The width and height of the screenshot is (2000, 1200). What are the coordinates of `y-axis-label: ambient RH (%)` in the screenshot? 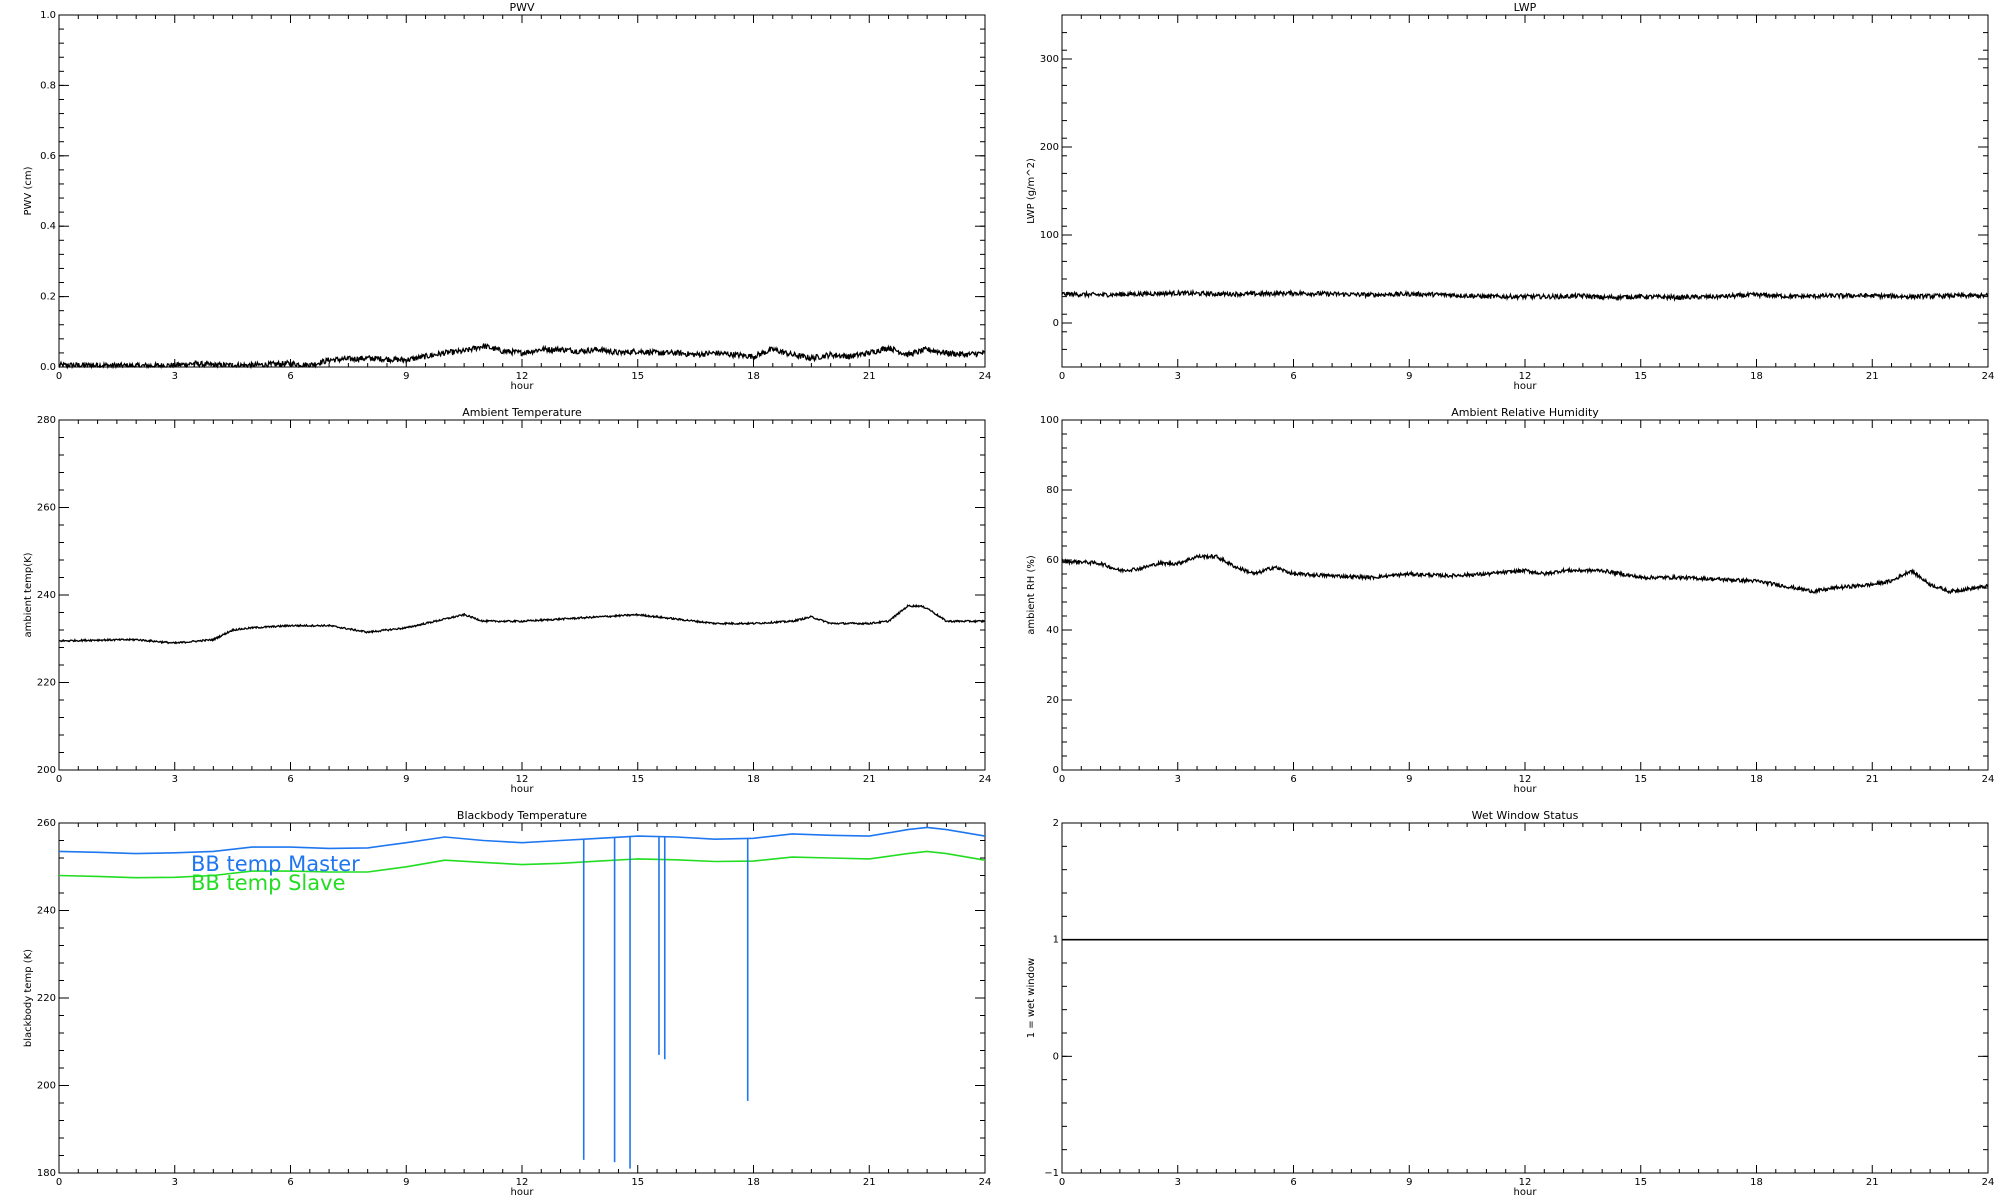 It's located at (1031, 595).